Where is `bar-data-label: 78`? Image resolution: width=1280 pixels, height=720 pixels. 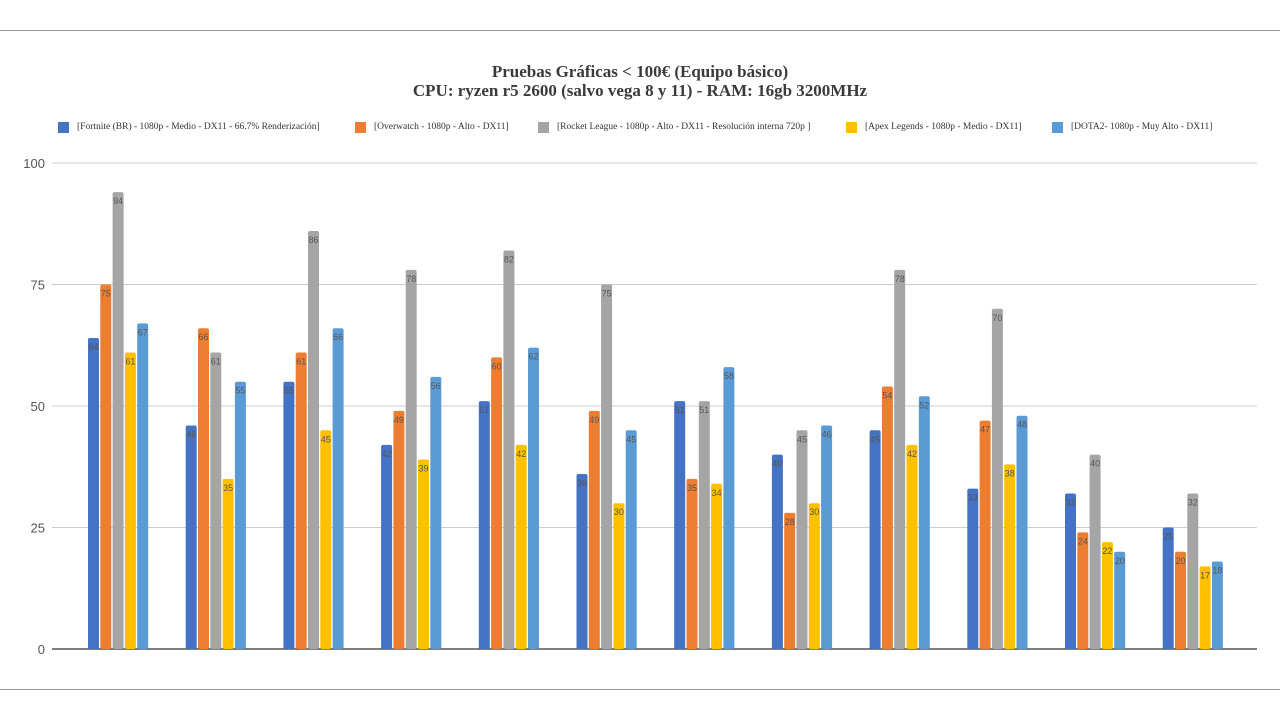 bar-data-label: 78 is located at coordinates (900, 279).